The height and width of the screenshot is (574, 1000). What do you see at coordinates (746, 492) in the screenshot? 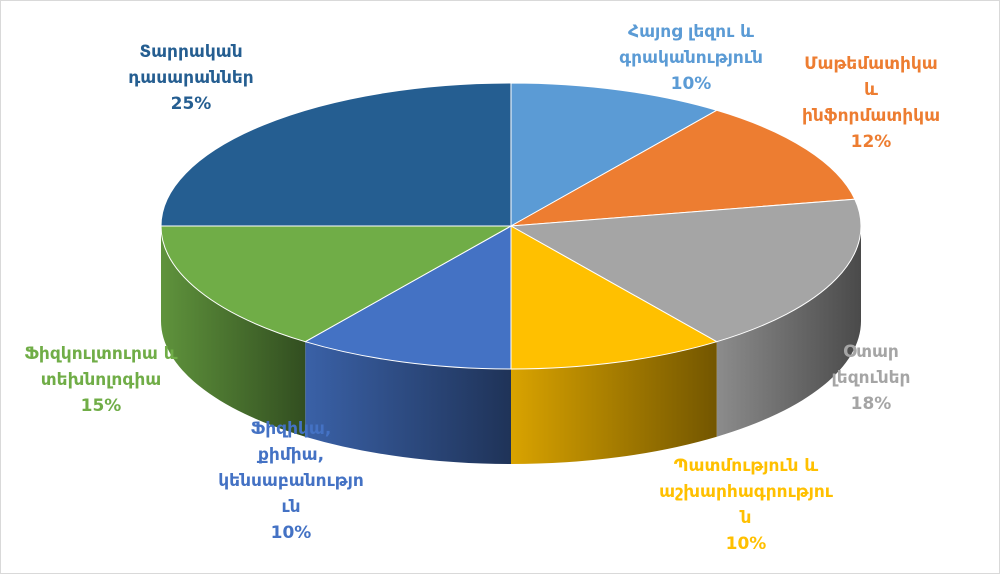
I see `category-label: Պատմություն և աշխարհագրություն` at bounding box center [746, 492].